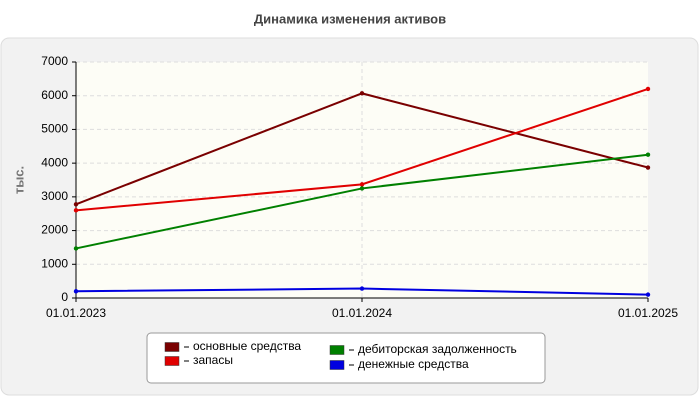  I want to click on x-tick-label: 01.01.2023, so click(76, 313).